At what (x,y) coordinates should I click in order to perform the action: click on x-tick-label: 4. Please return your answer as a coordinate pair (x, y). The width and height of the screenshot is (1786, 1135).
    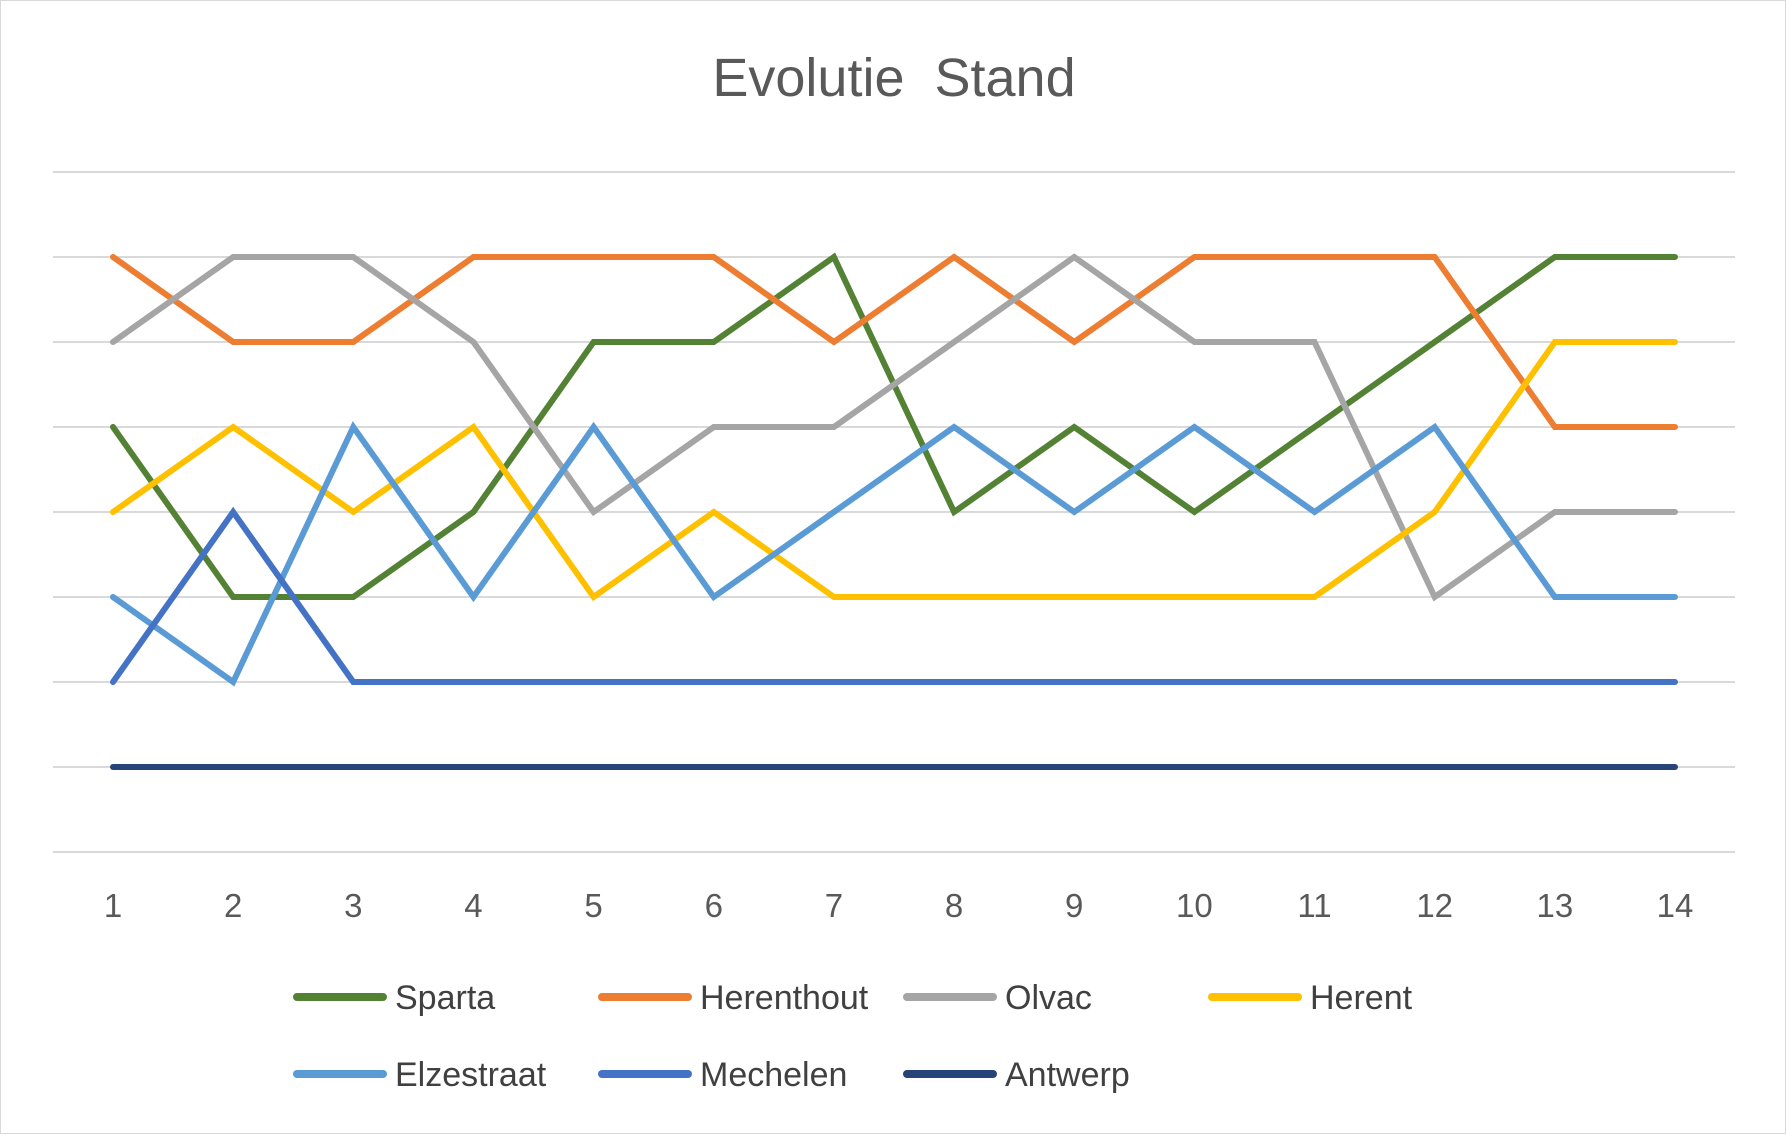
    Looking at the image, I should click on (473, 905).